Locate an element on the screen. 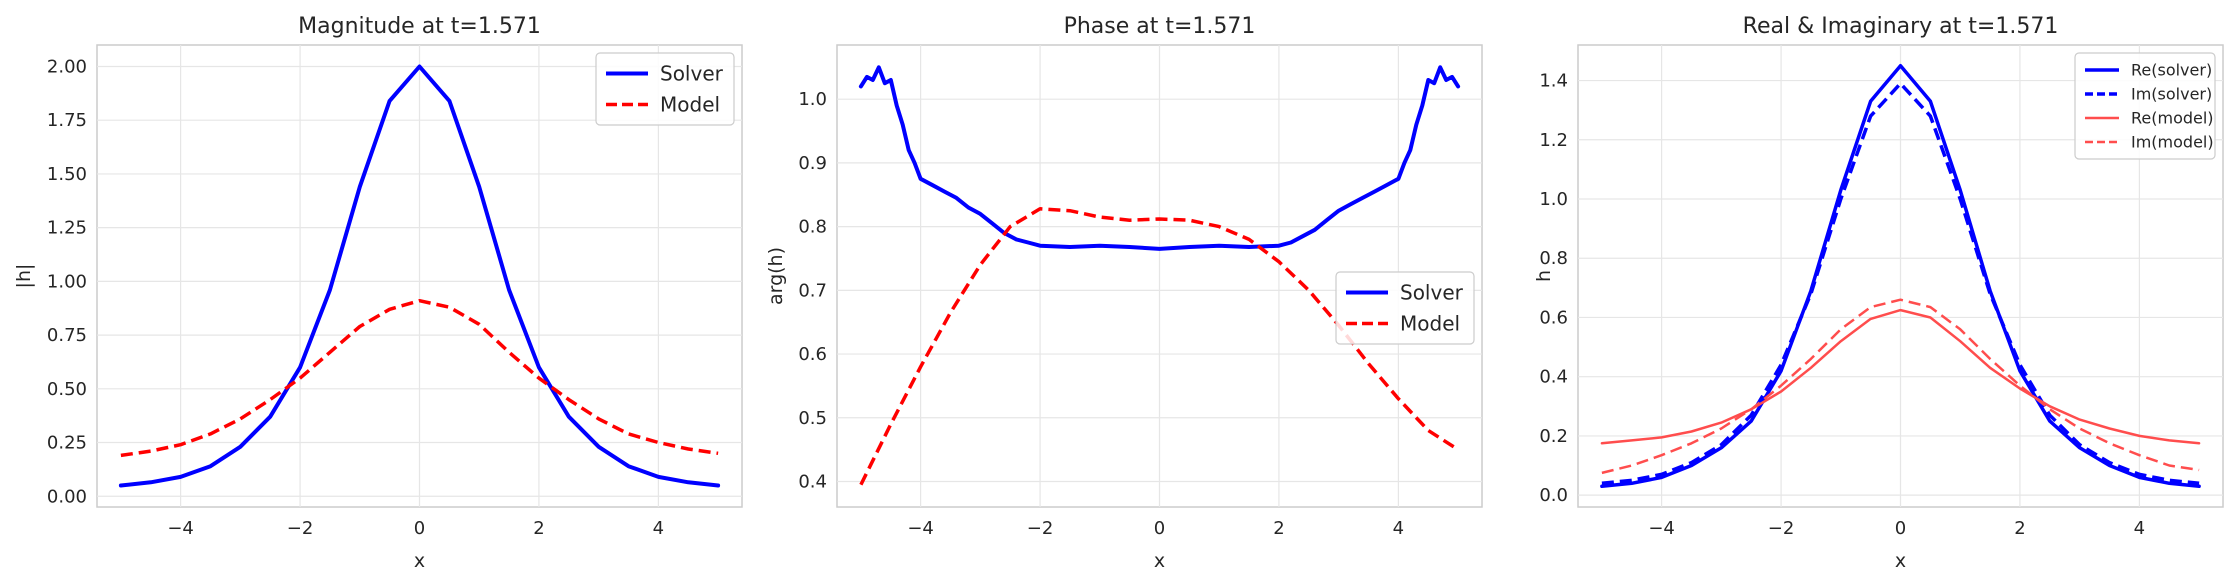 This screenshot has width=2235, height=585. y-axis-label: arg(h) is located at coordinates (776, 276).